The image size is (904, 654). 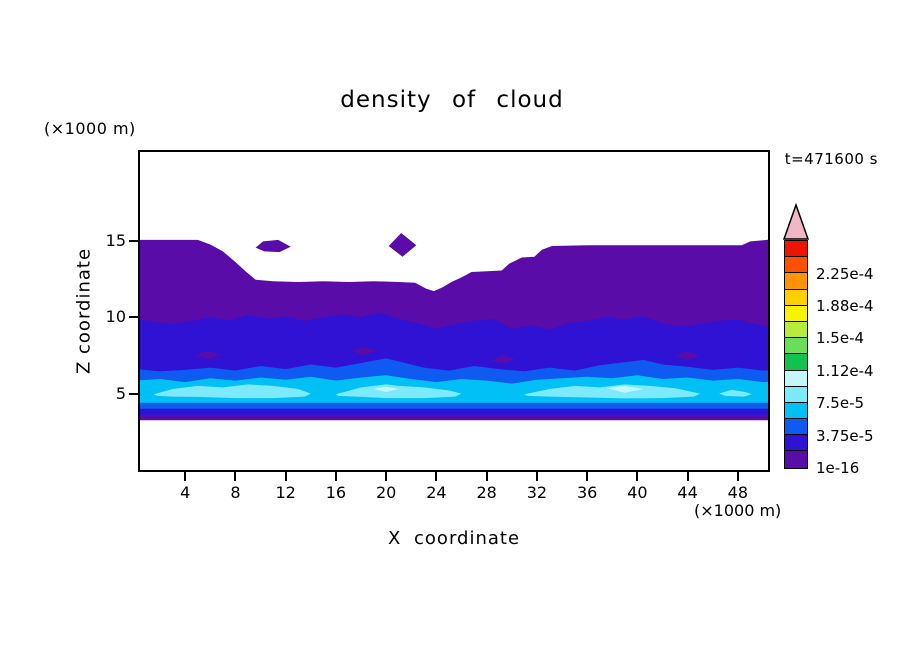 What do you see at coordinates (738, 510) in the screenshot?
I see `x-axis-unit-label: (×1000 m)` at bounding box center [738, 510].